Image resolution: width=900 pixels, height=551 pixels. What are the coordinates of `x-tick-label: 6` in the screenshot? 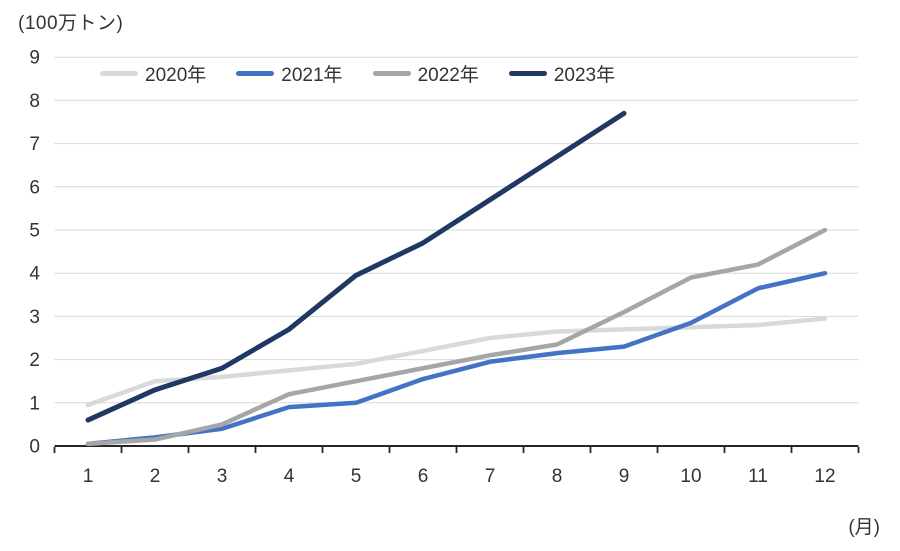 It's located at (423, 476).